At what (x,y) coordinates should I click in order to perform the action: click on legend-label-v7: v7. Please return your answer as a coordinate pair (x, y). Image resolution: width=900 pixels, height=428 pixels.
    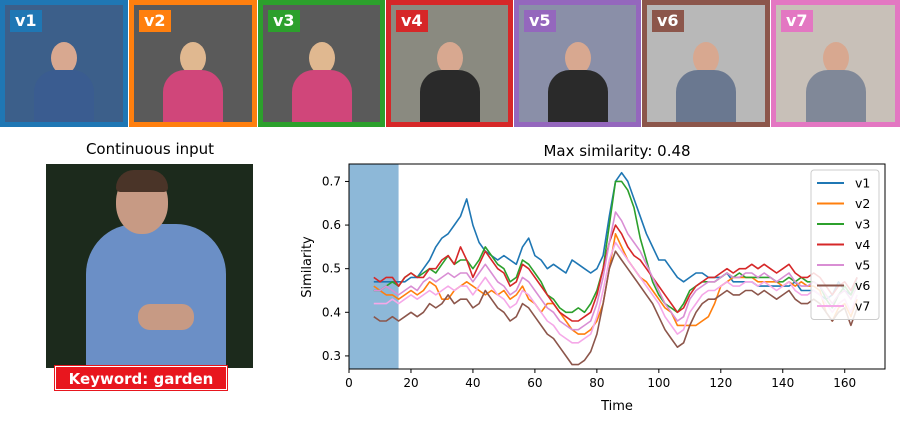
    Looking at the image, I should click on (862, 306).